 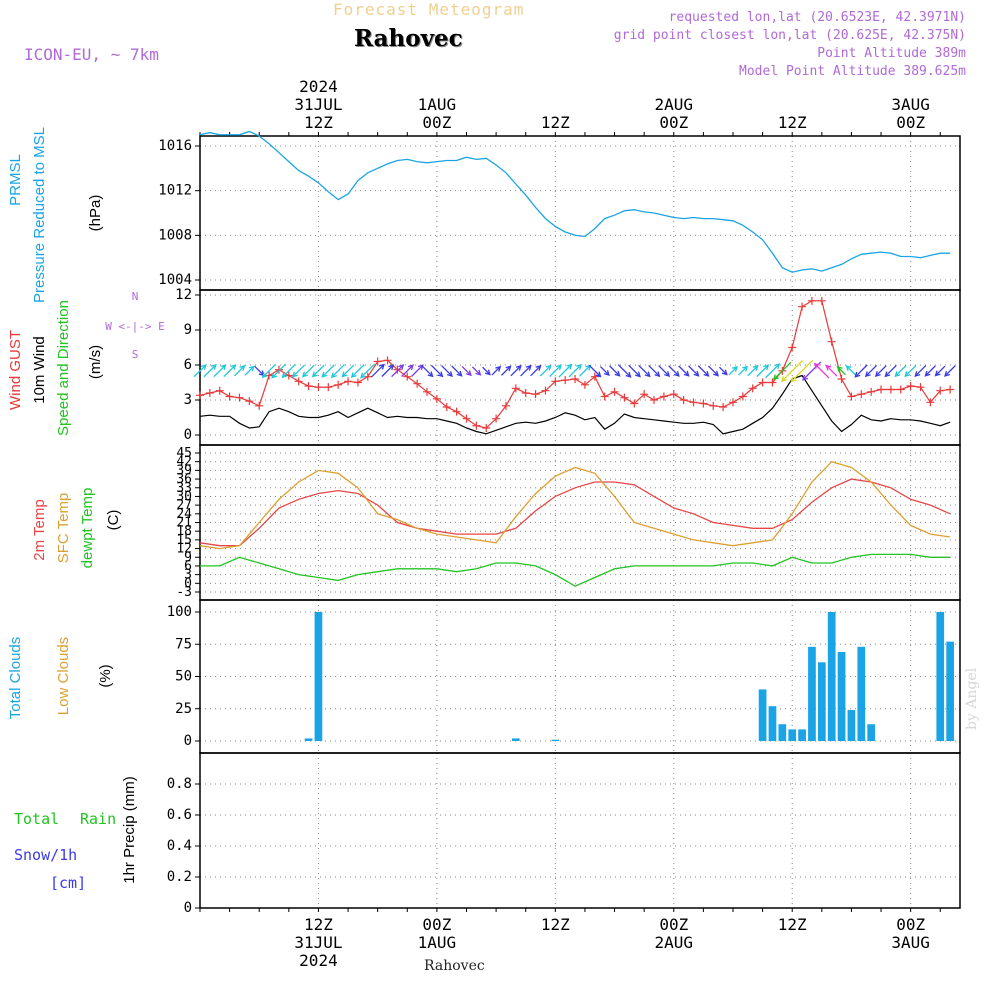 What do you see at coordinates (135, 326) in the screenshot?
I see `compass-west-east: W <-|-> E` at bounding box center [135, 326].